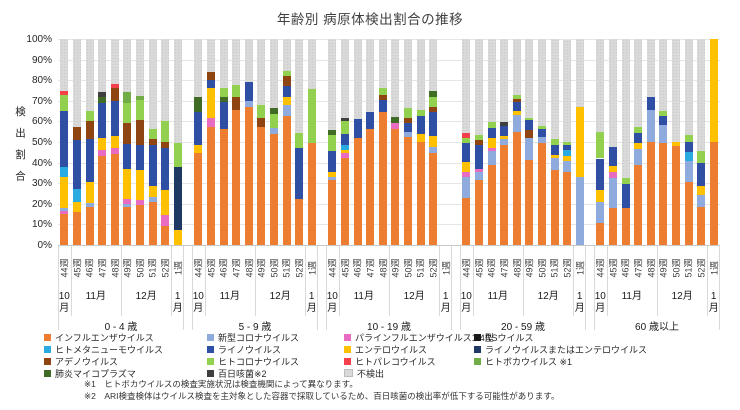  I want to click on segment-pert, so click(102, 94).